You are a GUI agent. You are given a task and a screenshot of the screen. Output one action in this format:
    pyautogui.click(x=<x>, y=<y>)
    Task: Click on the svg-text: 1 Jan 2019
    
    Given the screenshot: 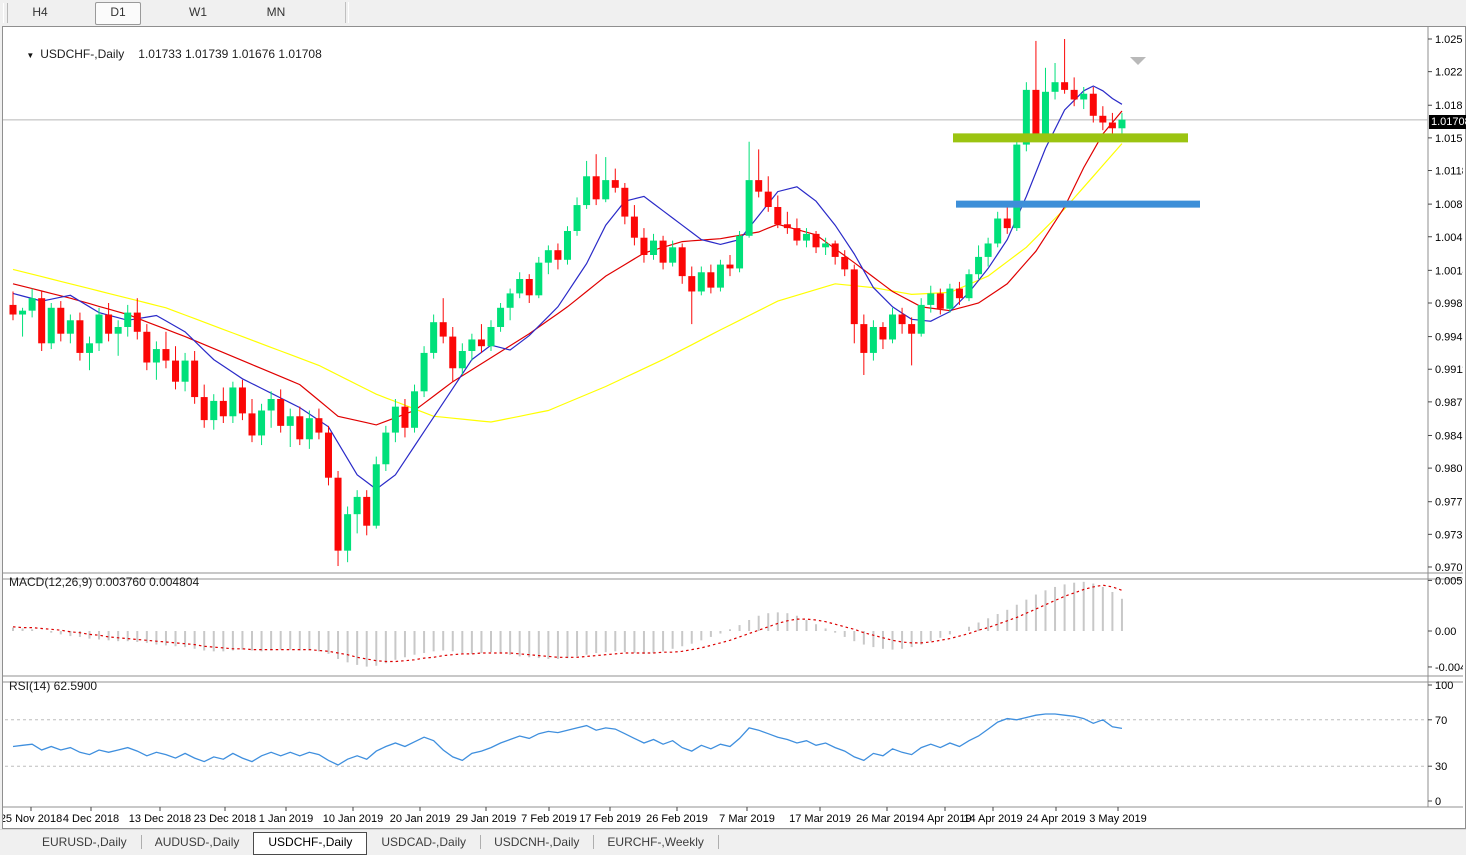 What is the action you would take?
    pyautogui.click(x=286, y=819)
    